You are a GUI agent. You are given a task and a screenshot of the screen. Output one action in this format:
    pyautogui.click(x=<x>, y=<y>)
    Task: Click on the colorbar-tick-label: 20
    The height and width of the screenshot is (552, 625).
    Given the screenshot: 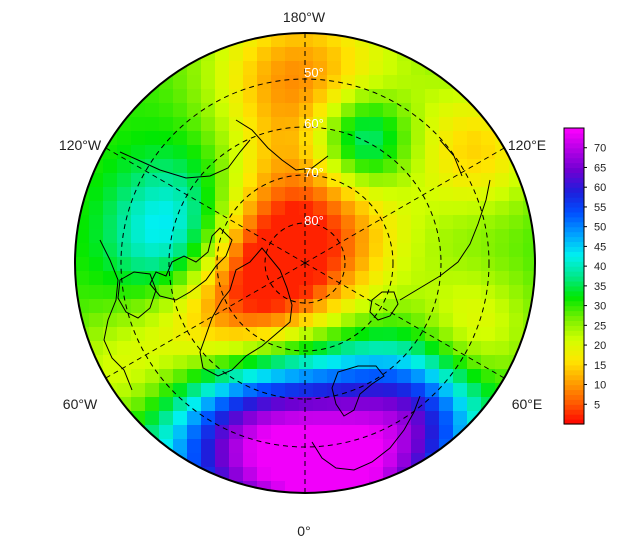 What is the action you would take?
    pyautogui.click(x=600, y=346)
    